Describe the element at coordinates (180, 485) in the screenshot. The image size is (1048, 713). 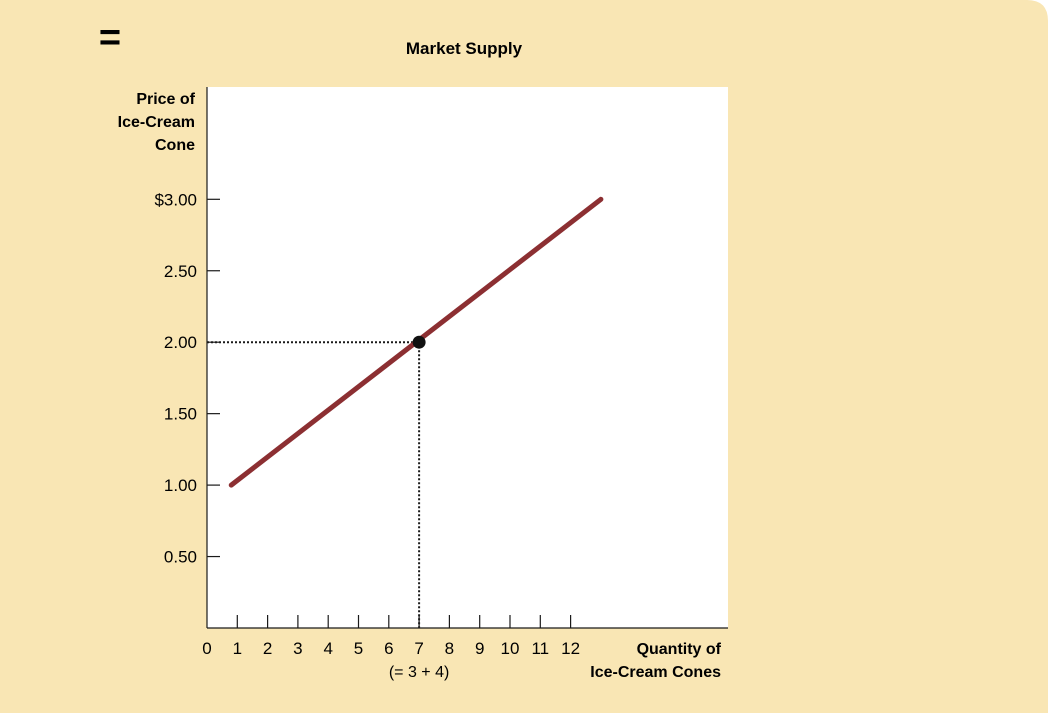
I see `y-tick-label: 1.00` at that location.